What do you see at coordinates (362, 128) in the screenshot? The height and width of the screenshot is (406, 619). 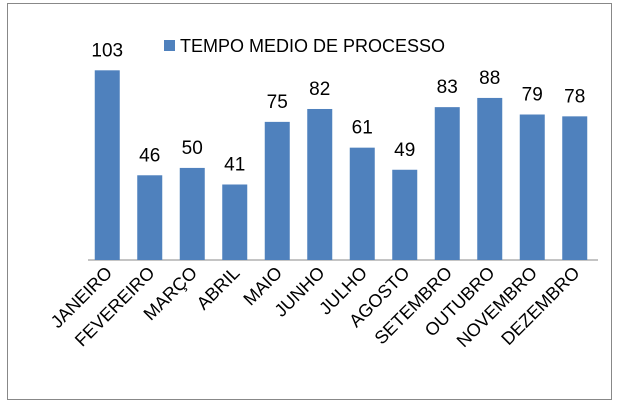 I see `data-label: 61` at bounding box center [362, 128].